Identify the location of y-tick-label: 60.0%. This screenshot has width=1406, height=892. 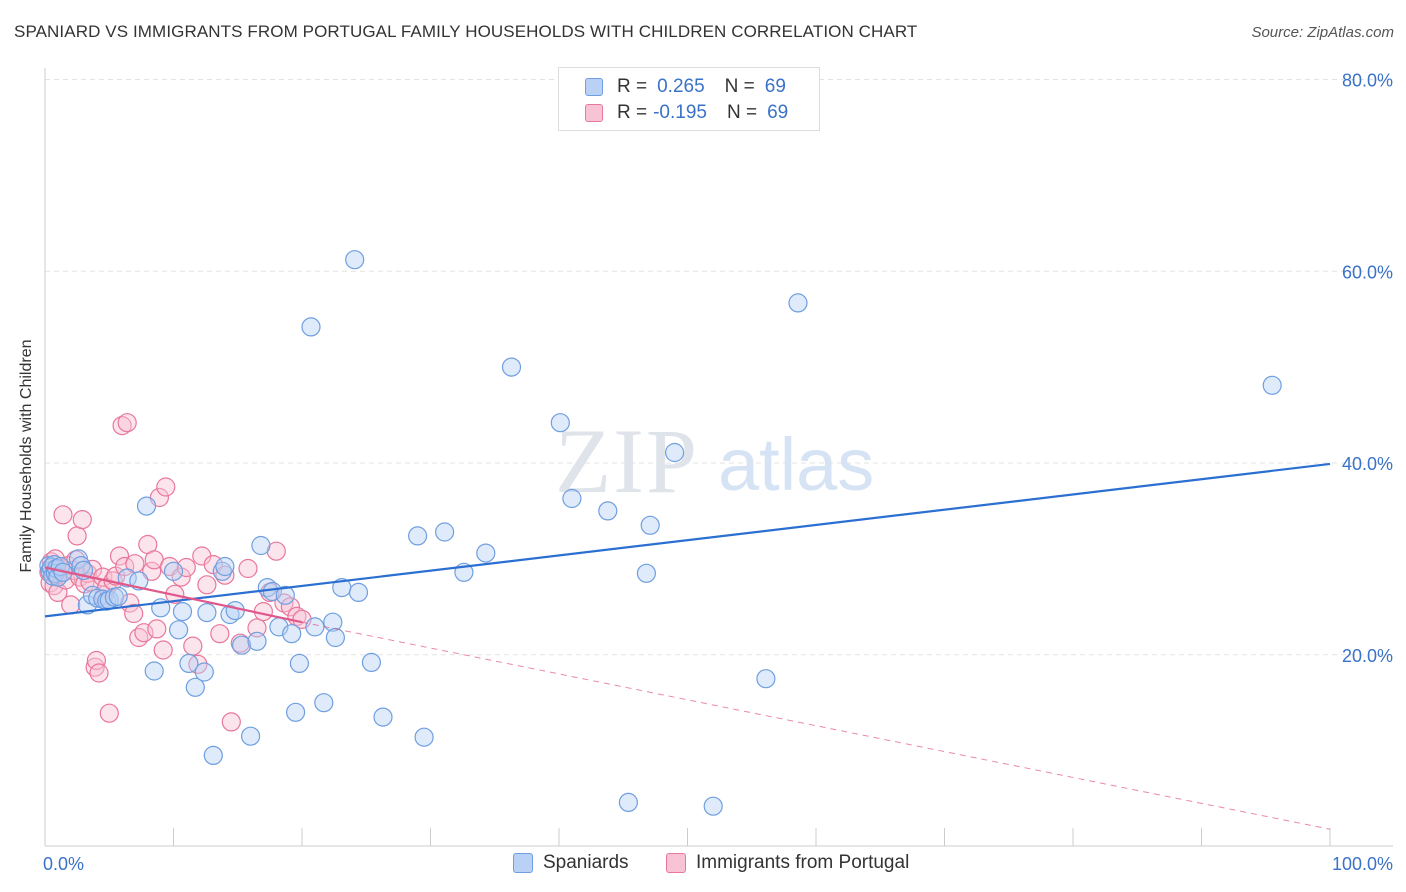
(1367, 272).